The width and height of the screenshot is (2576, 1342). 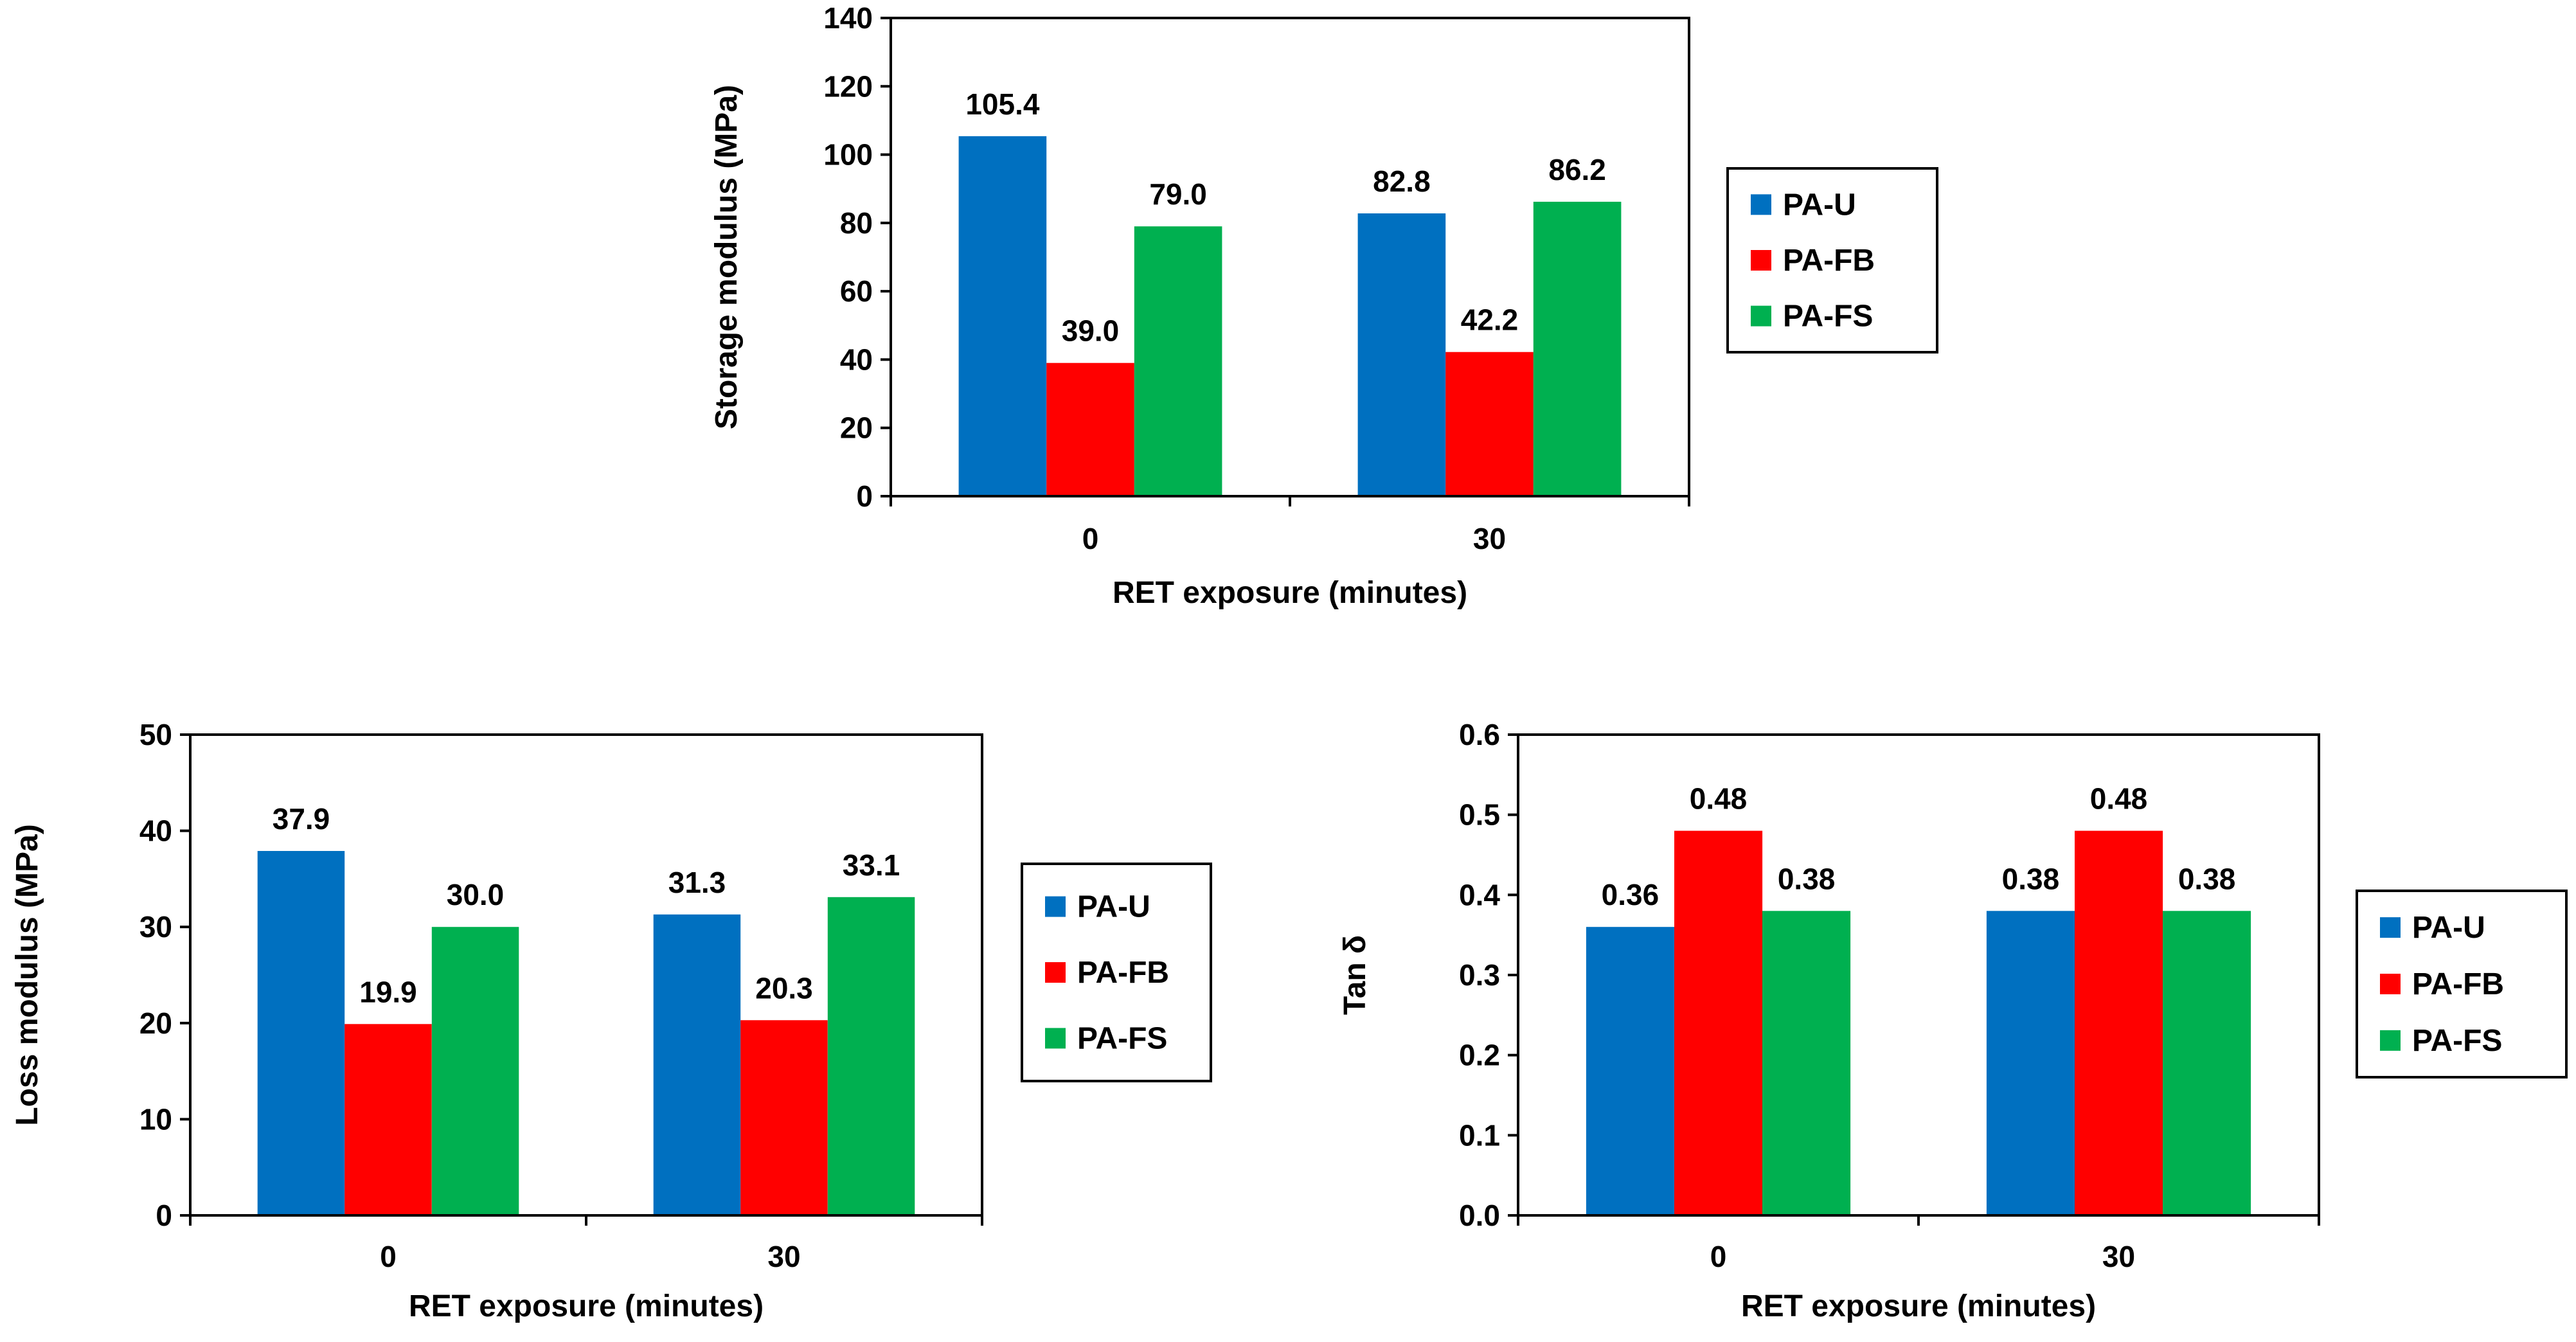 What do you see at coordinates (784, 988) in the screenshot?
I see `data-label-pa-fb-30: 20.3` at bounding box center [784, 988].